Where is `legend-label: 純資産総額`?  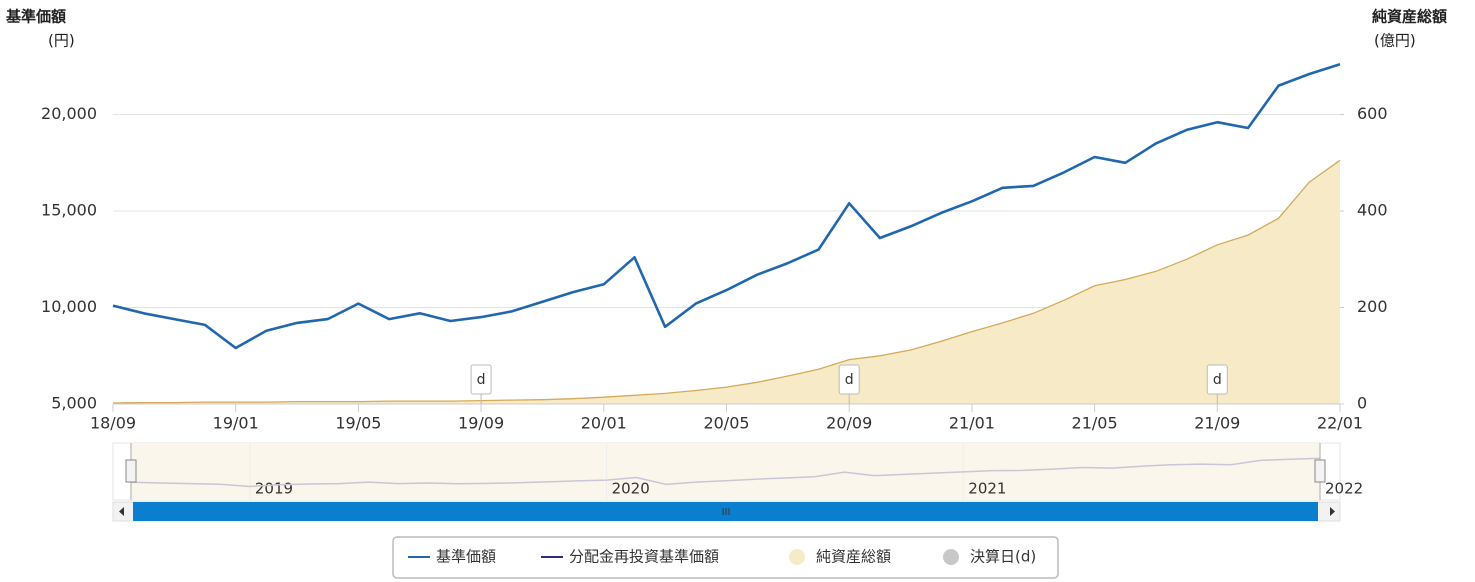 legend-label: 純資産総額 is located at coordinates (853, 557).